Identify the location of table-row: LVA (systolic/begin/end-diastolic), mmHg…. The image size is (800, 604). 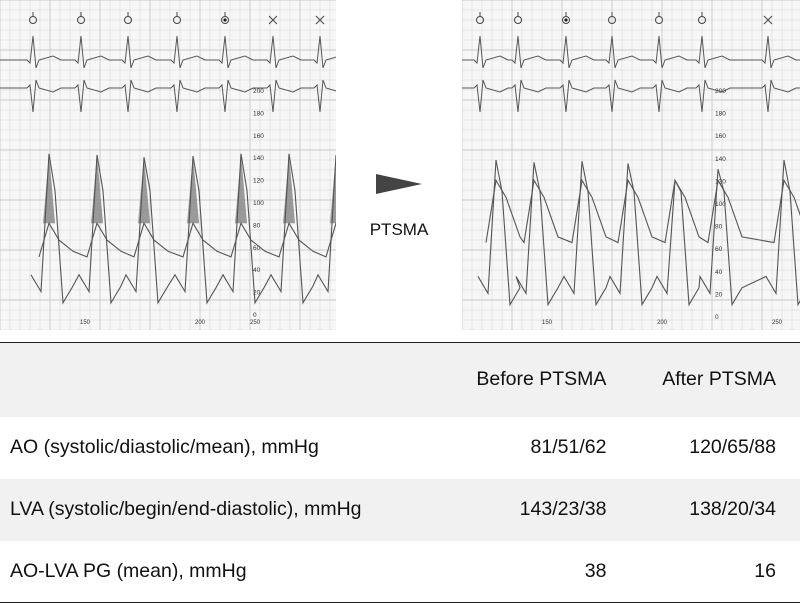
(400, 509).